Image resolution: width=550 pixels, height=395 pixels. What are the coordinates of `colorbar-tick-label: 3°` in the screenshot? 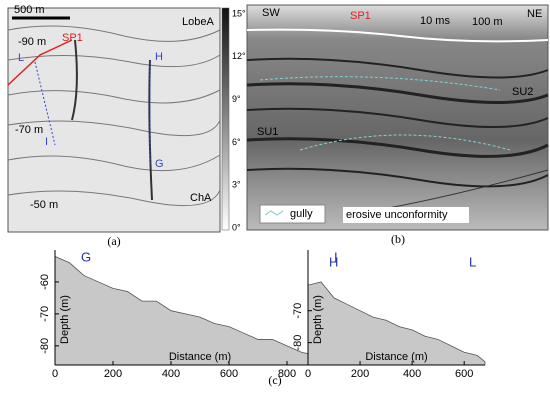 It's located at (236, 185).